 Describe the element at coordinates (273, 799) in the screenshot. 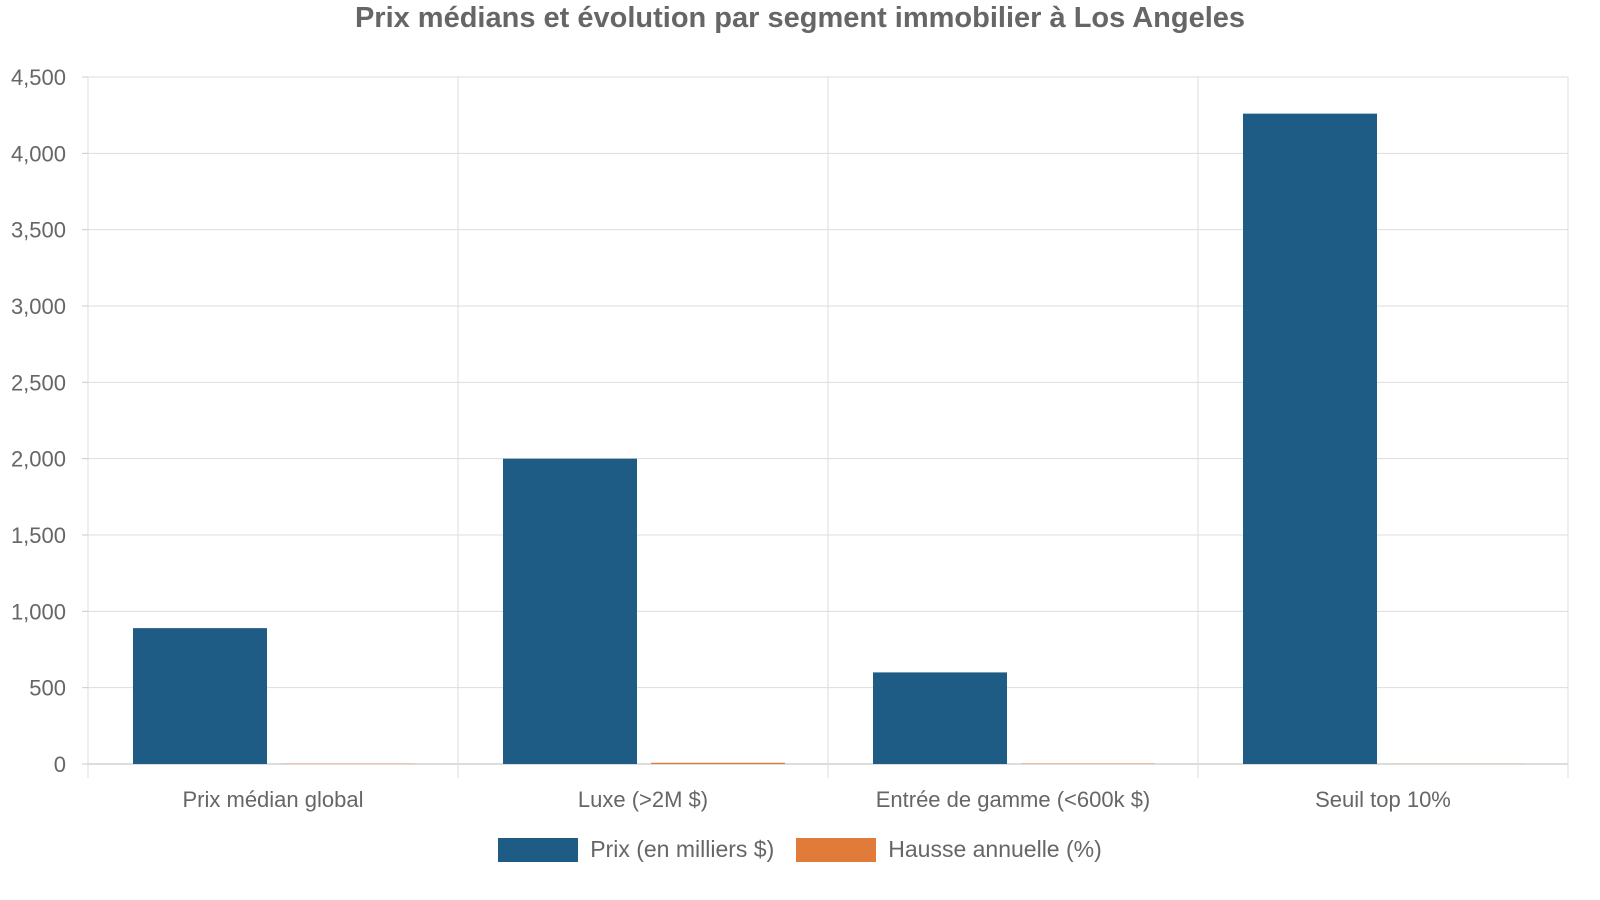

I see `x-tick-label: Prix médian global` at that location.